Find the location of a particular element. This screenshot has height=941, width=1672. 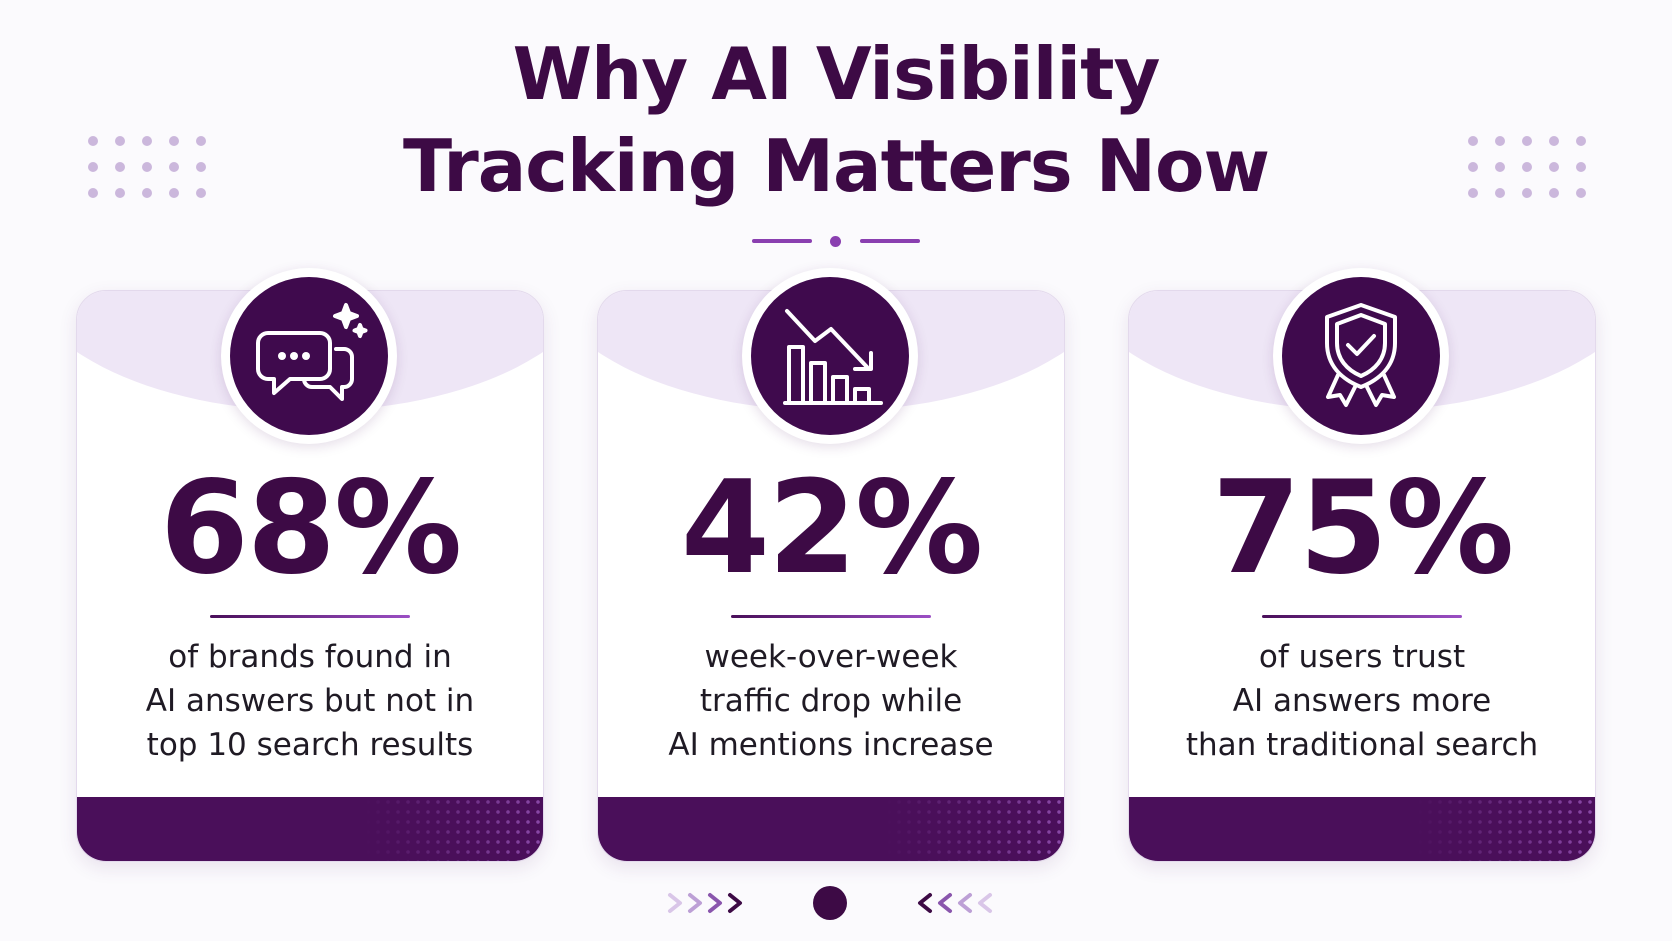

bottom-decoration is located at coordinates (830, 903).